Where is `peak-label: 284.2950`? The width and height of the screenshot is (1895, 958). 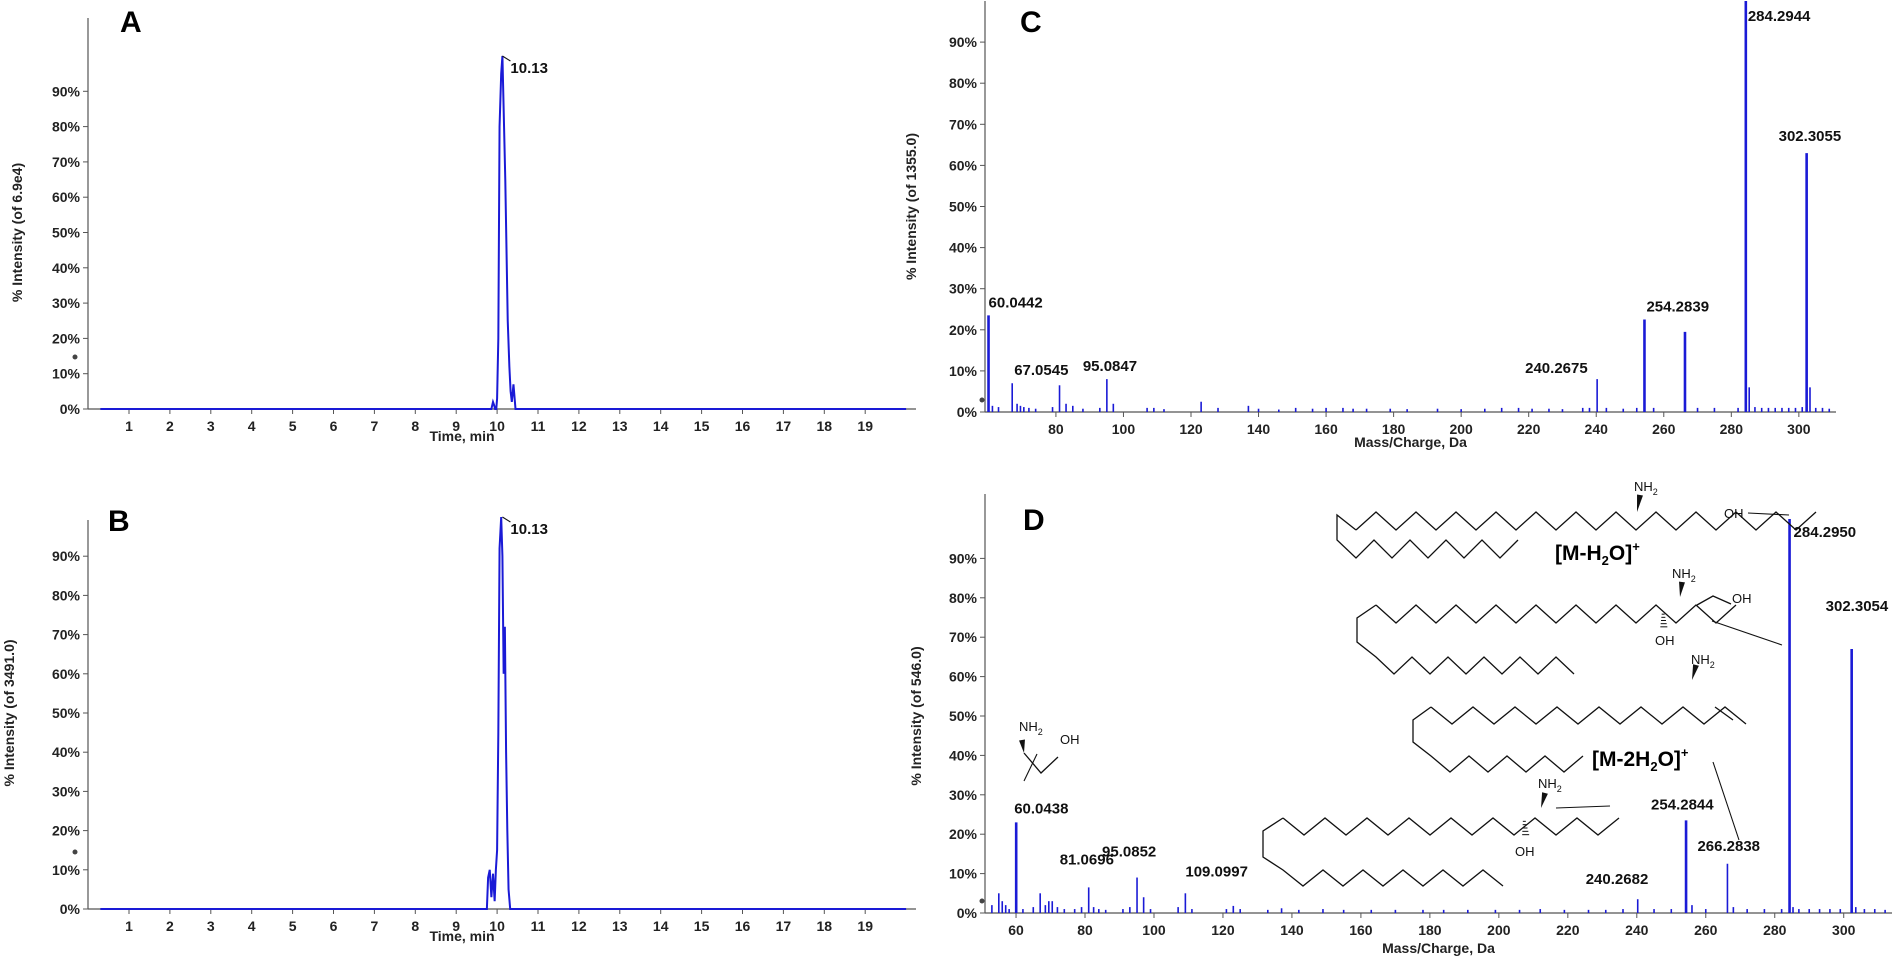
peak-label: 284.2950 is located at coordinates (1825, 532).